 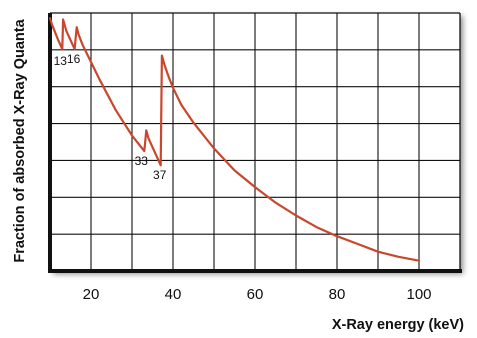 I want to click on x-tick-label: 40, so click(x=173, y=294).